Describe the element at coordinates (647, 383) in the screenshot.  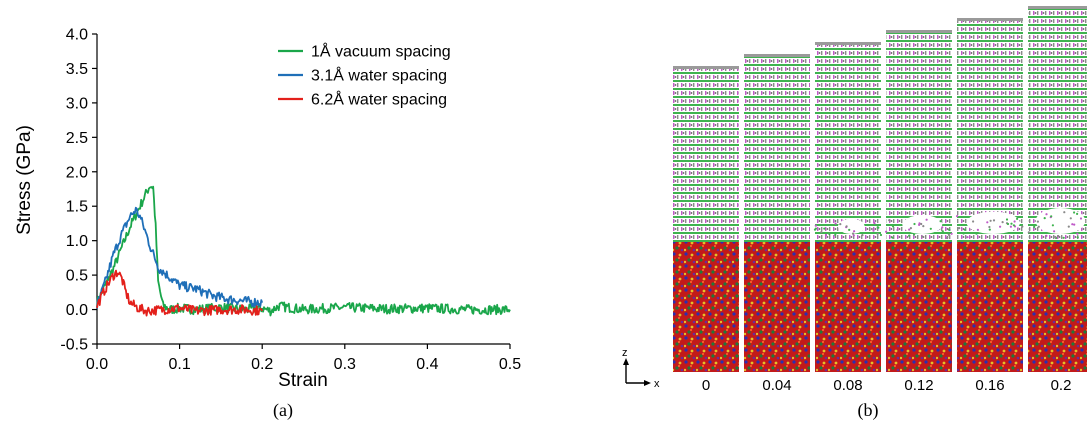
I see `x-arrowhead-icon` at that location.